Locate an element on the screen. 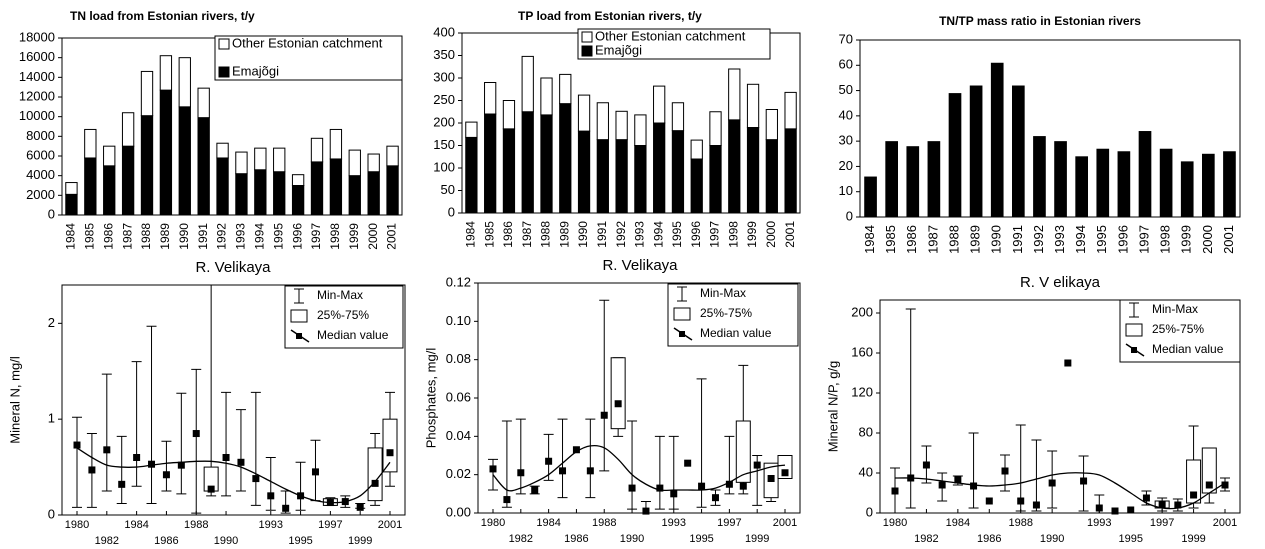  x-tick-label: 1988 is located at coordinates (146, 236).